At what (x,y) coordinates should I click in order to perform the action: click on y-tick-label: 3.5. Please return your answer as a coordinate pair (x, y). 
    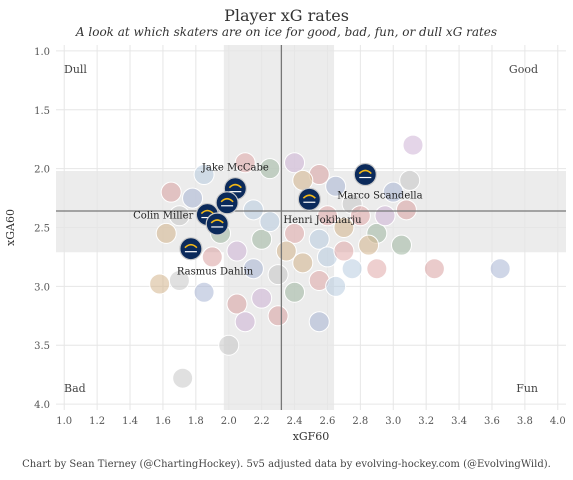
    Looking at the image, I should click on (42, 346).